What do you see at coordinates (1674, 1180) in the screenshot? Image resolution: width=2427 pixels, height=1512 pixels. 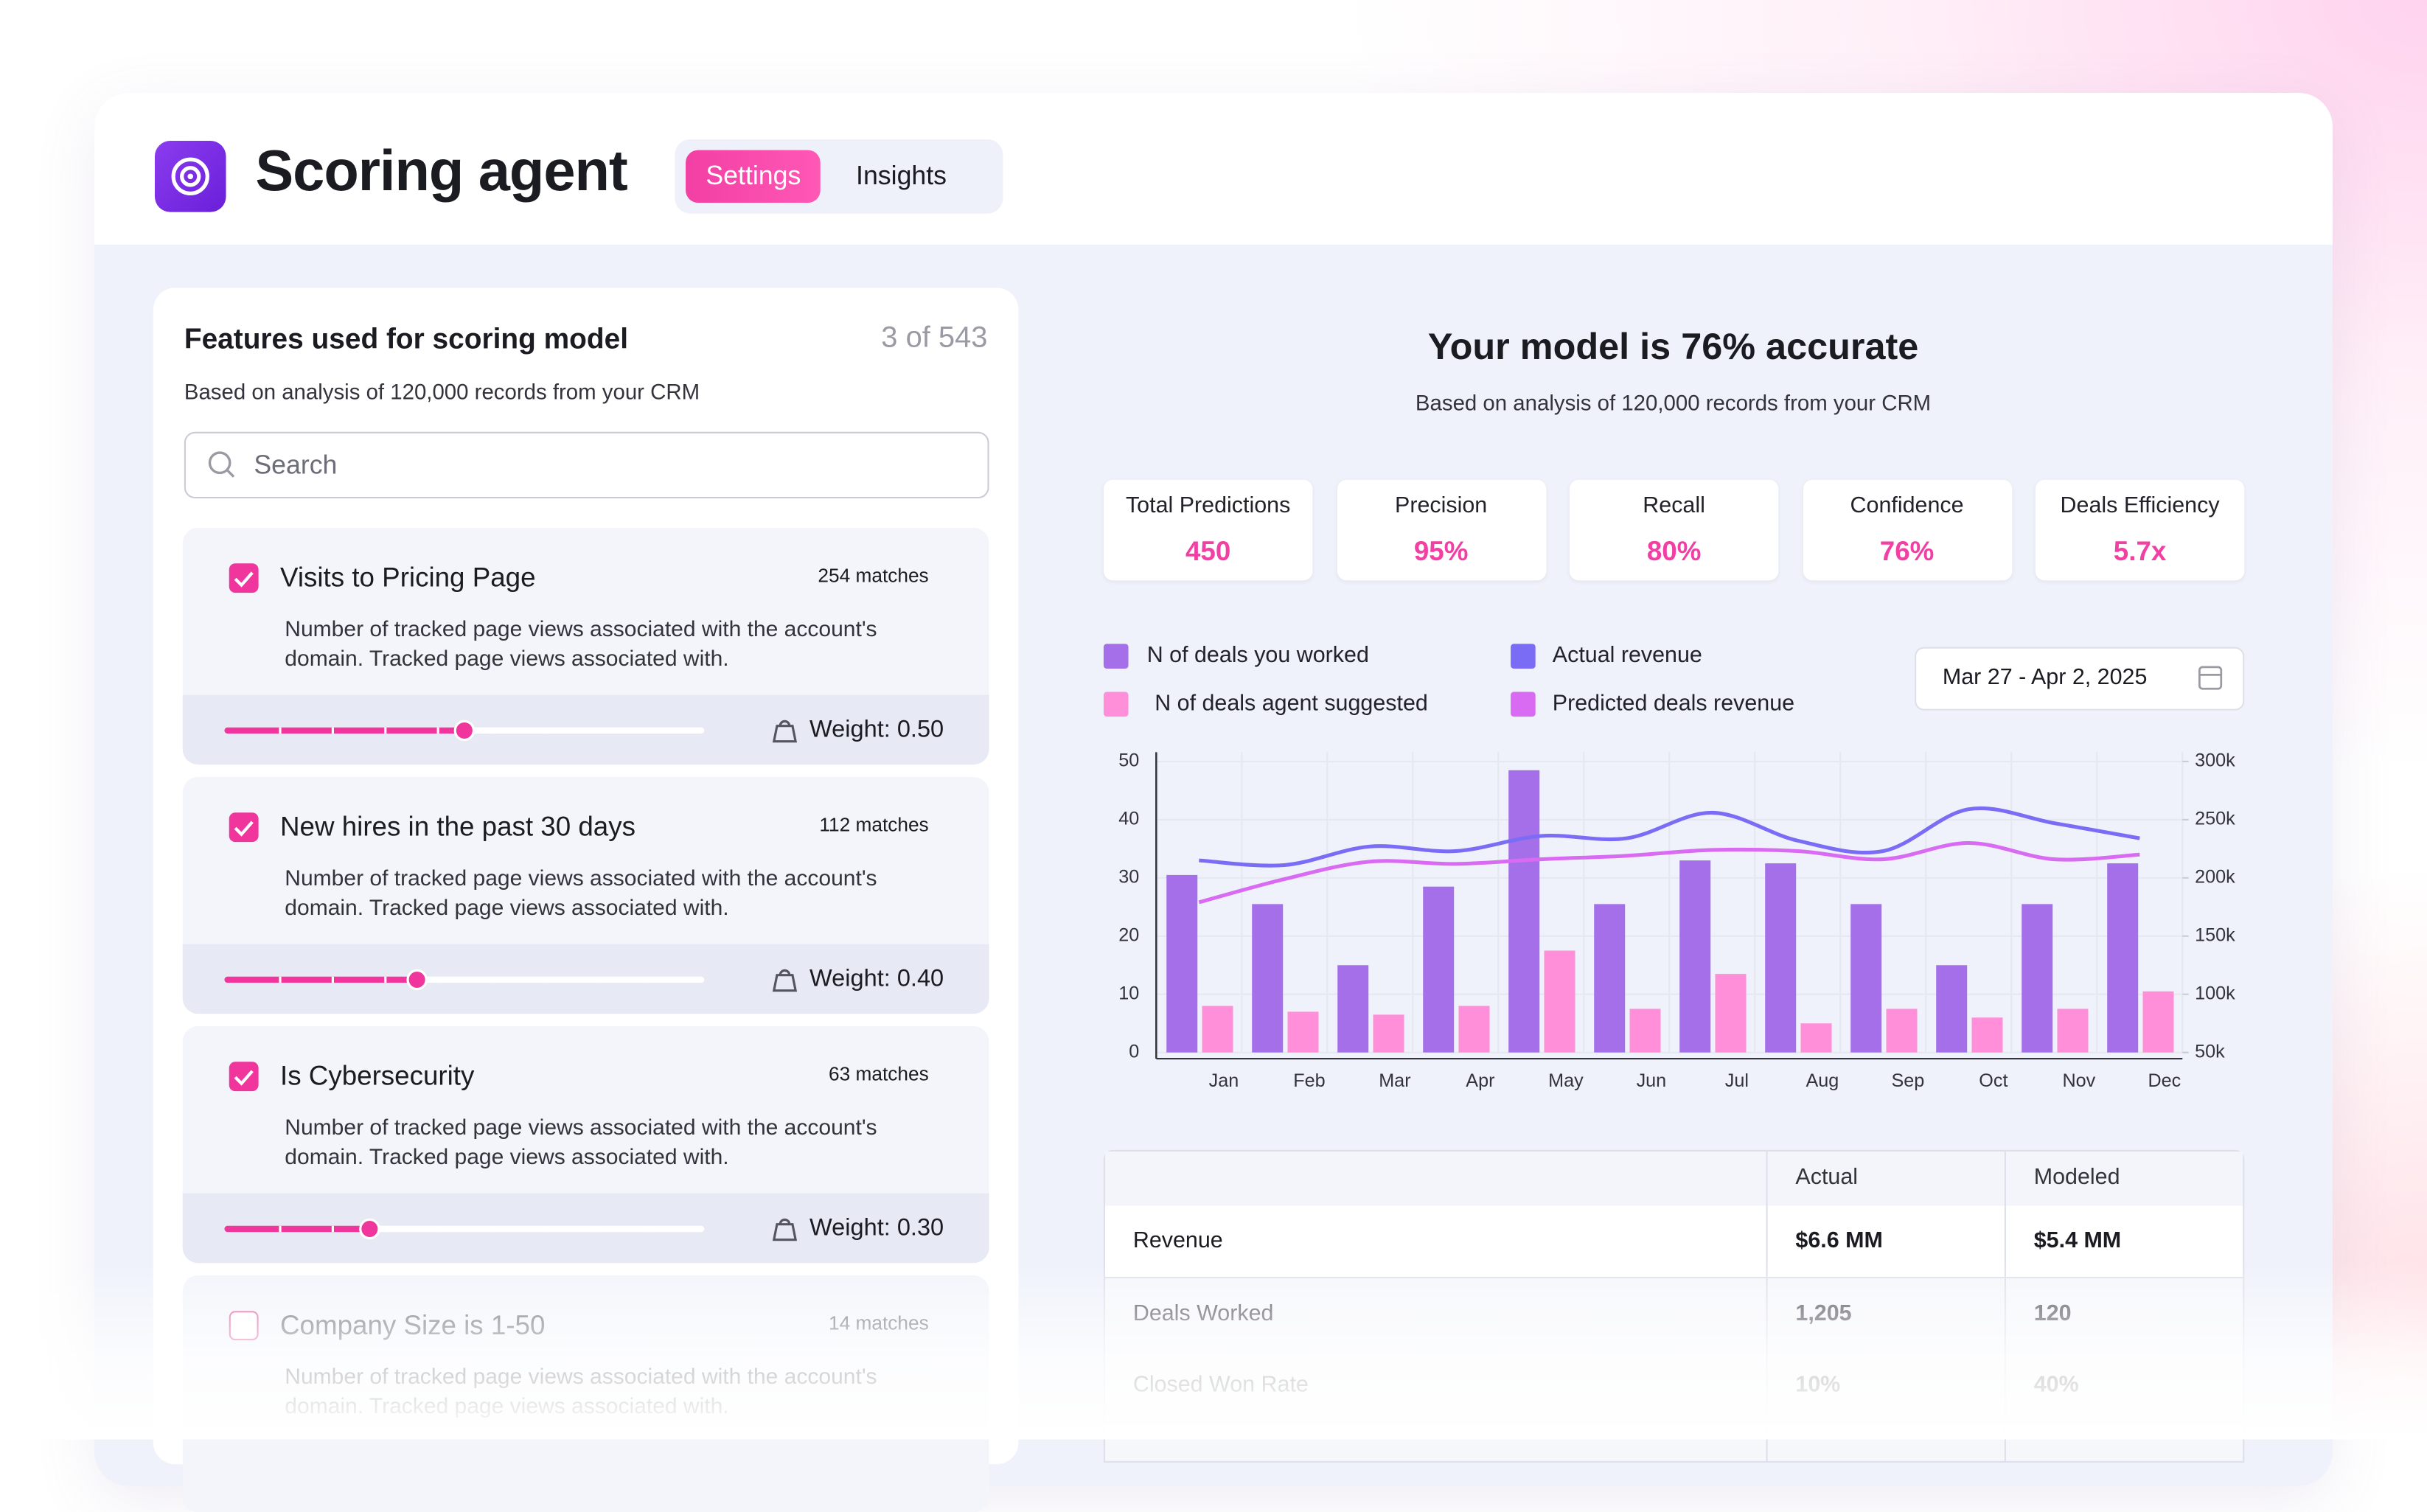 I see `table-header` at bounding box center [1674, 1180].